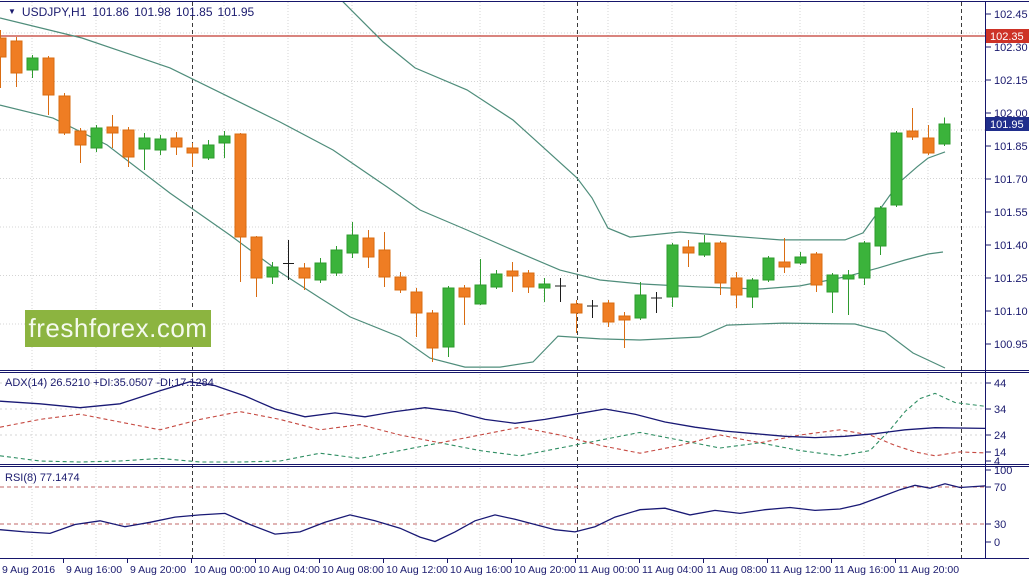 The width and height of the screenshot is (1029, 581). What do you see at coordinates (1011, 279) in the screenshot?
I see `price-tick-label: 101.25` at bounding box center [1011, 279].